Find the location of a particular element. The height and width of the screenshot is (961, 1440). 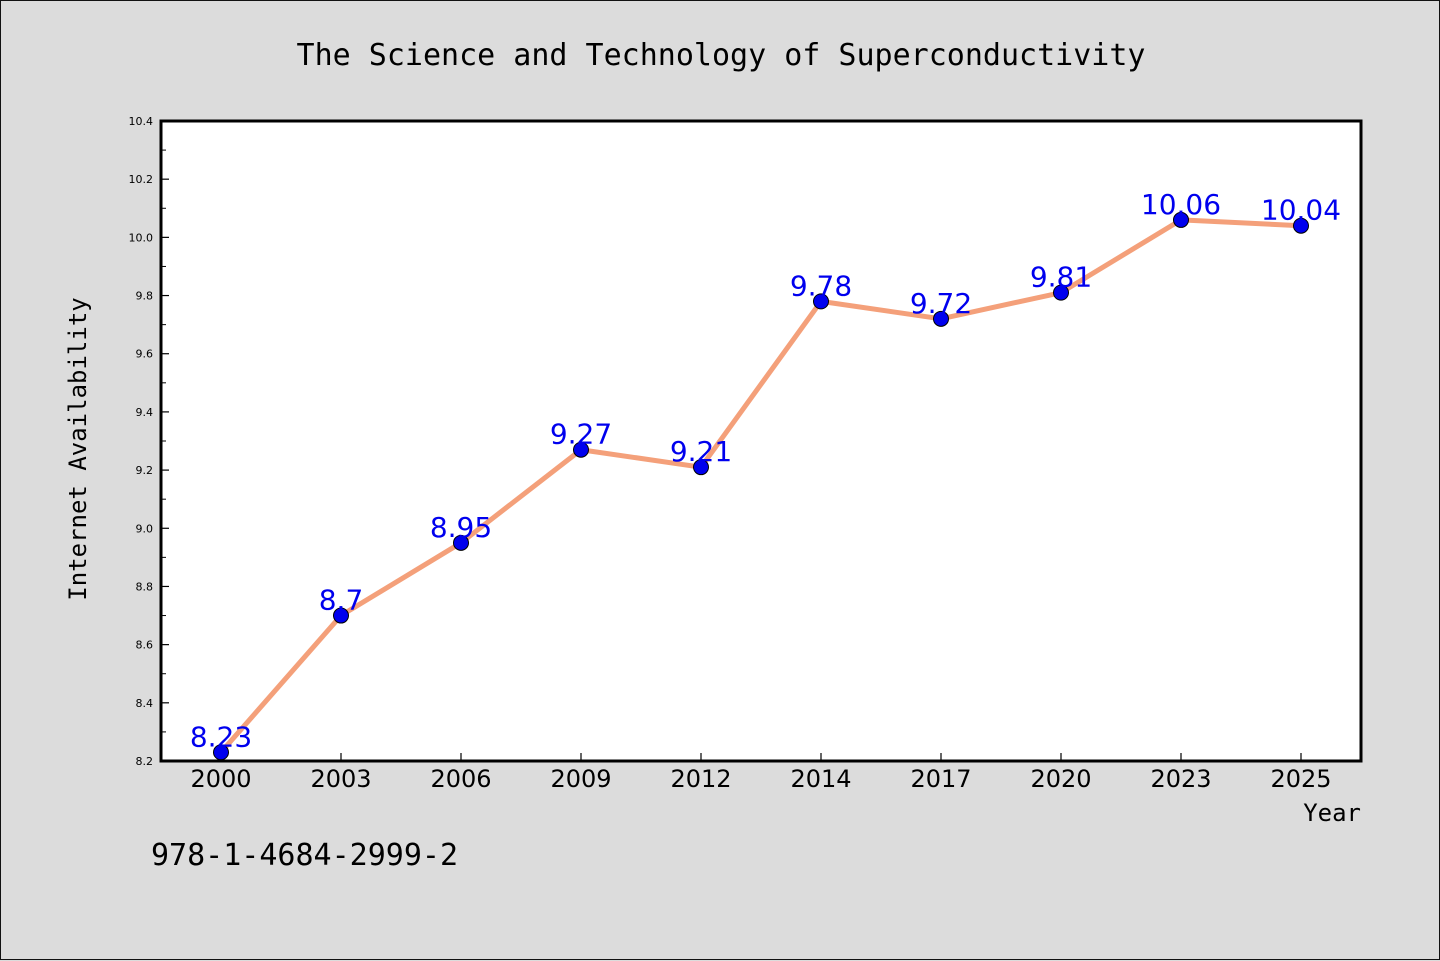

y-tick-label: 8.4 is located at coordinates (145, 703).